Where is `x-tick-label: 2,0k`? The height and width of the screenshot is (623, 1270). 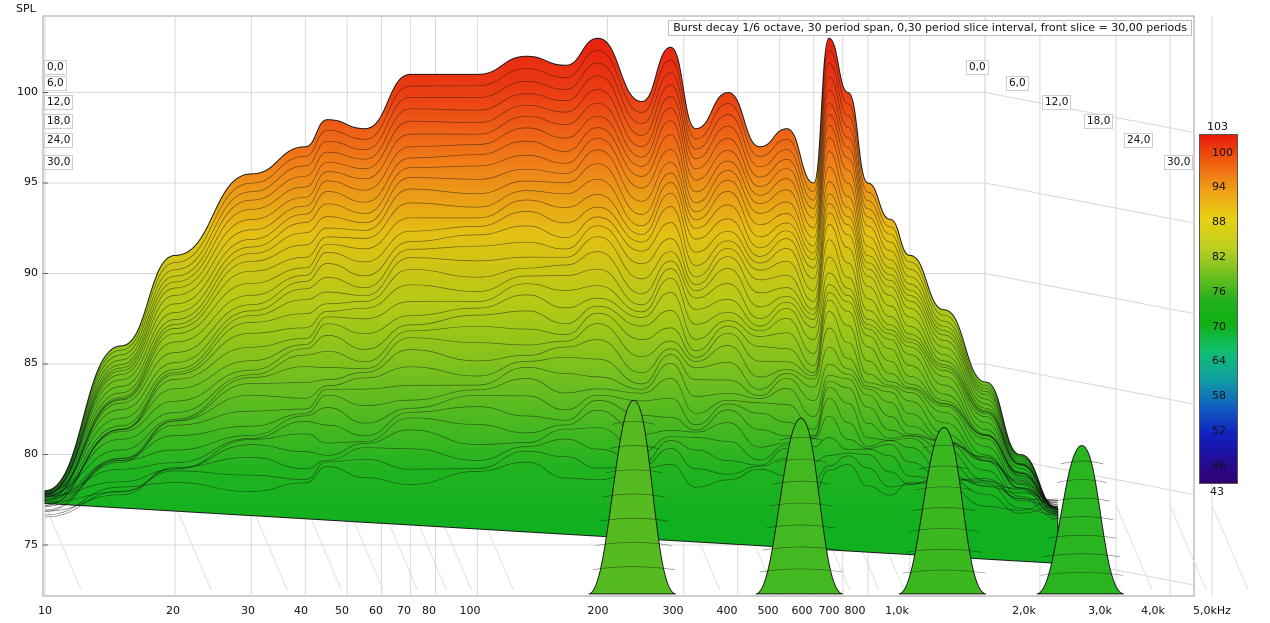 x-tick-label: 2,0k is located at coordinates (1024, 610).